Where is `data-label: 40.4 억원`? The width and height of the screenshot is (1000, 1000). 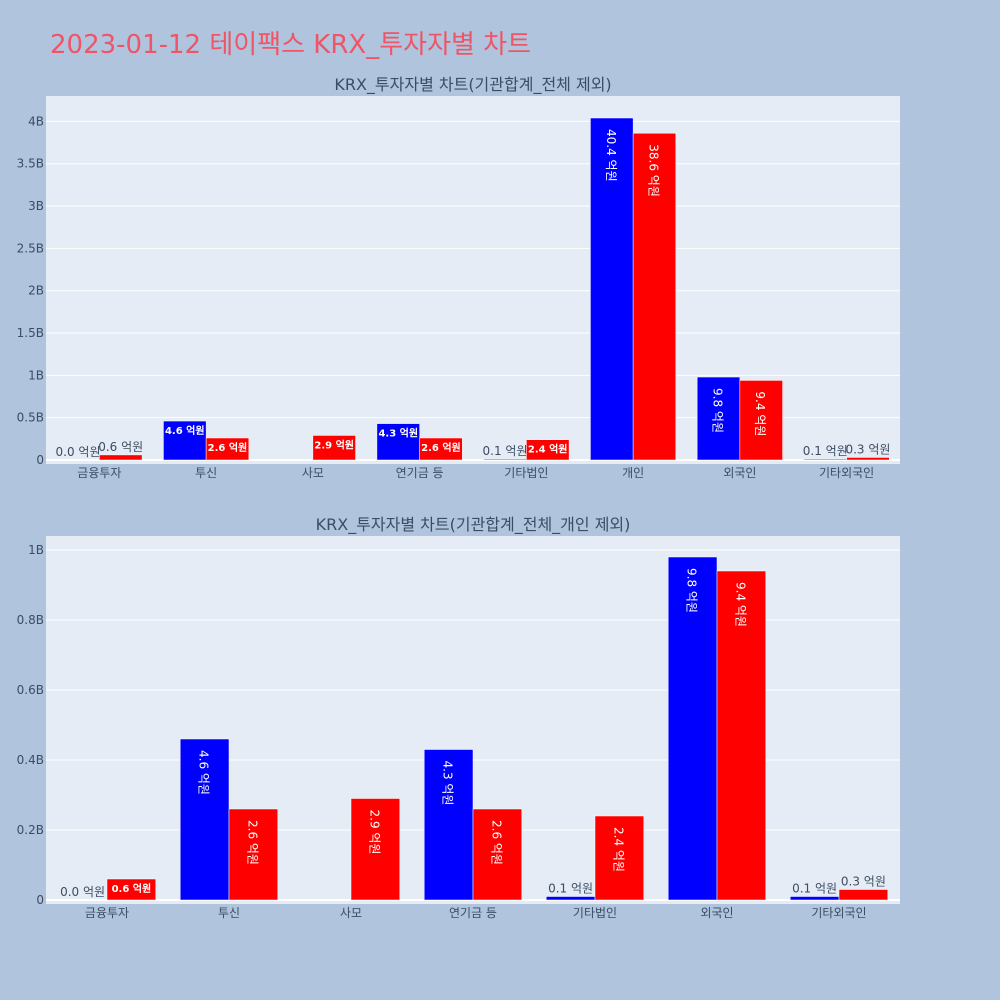 data-label: 40.4 억원 is located at coordinates (611, 155).